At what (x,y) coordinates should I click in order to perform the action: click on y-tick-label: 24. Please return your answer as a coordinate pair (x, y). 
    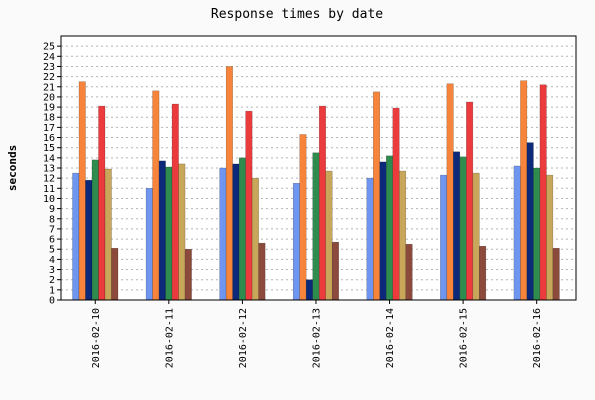
    Looking at the image, I should click on (49, 57).